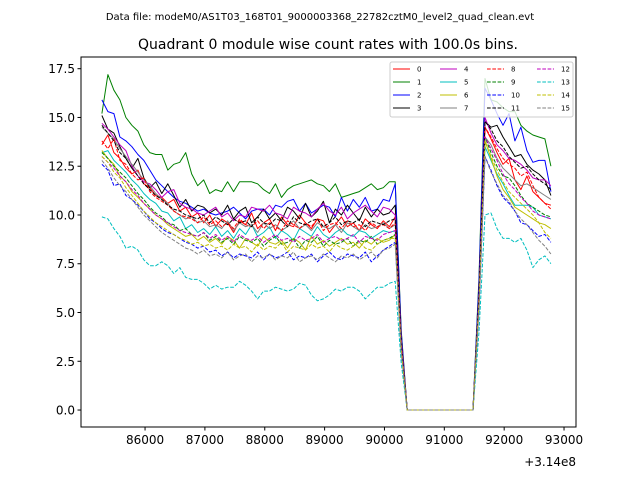  What do you see at coordinates (65, 411) in the screenshot?
I see `y-tick-label: 0.0` at bounding box center [65, 411].